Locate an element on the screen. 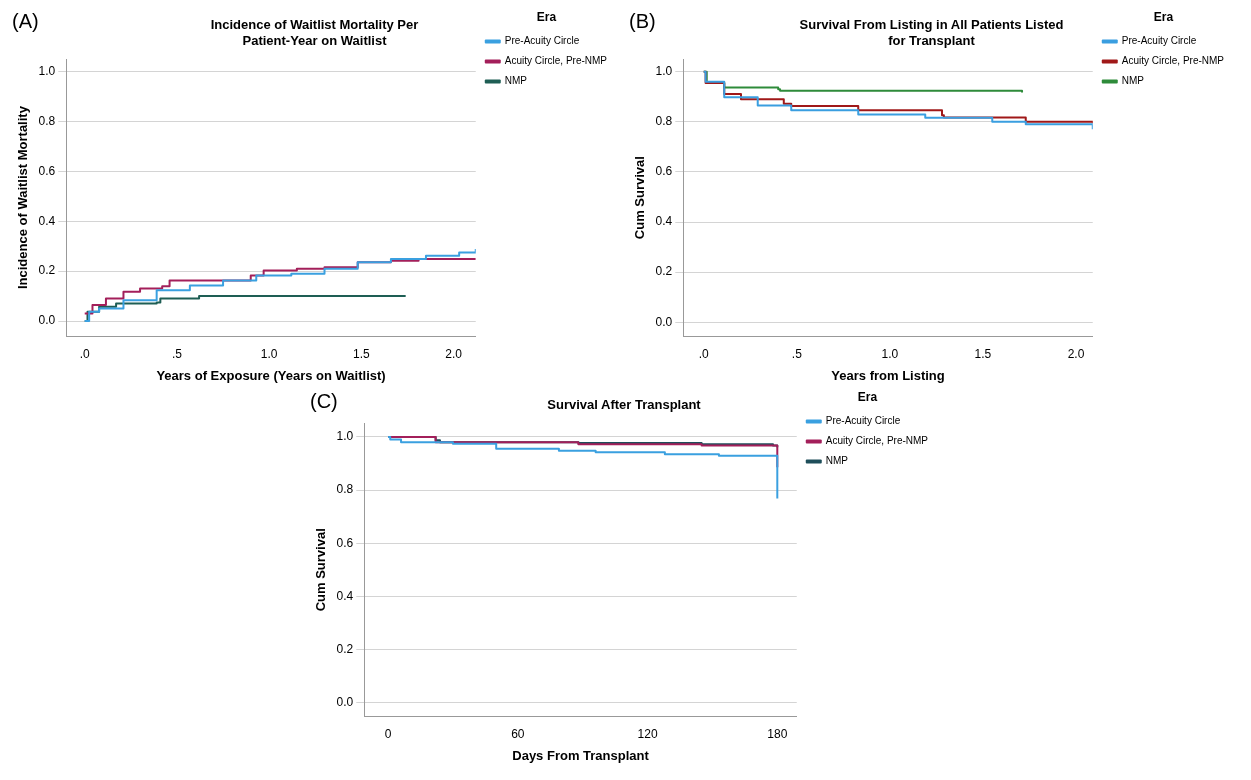 This screenshot has height=780, width=1251. chart-title: Survival From Listing in All Patients Listed for Transplant is located at coordinates (931, 32).